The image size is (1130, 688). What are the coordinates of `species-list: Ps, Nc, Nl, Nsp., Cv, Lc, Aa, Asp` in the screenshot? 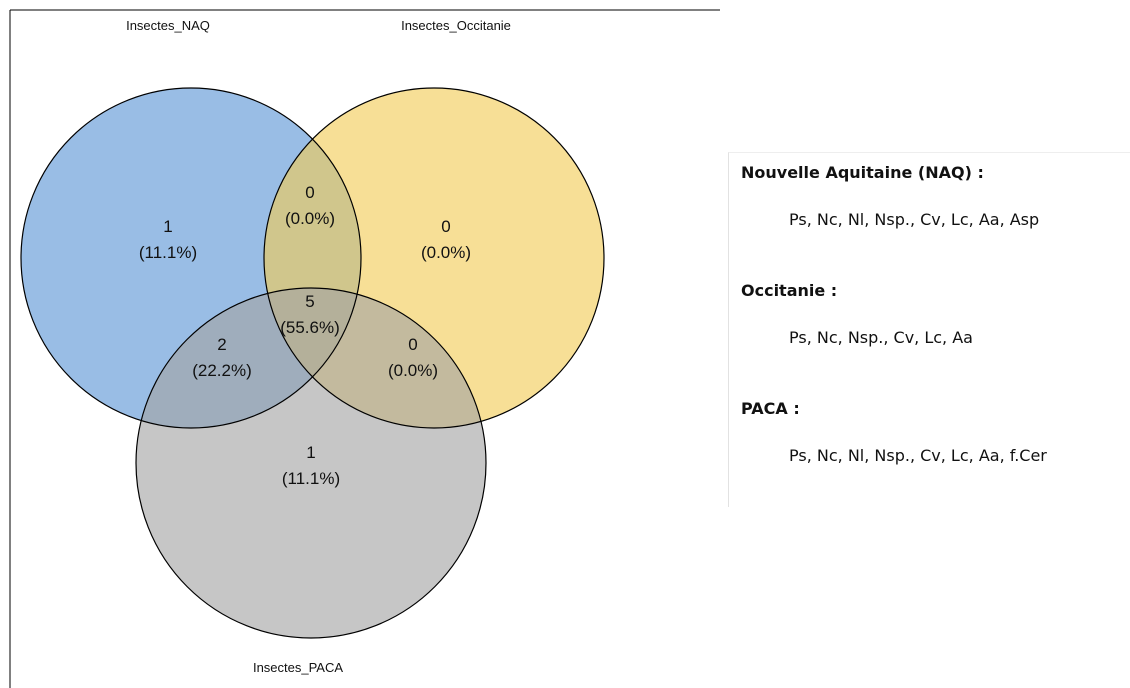 It's located at (914, 219).